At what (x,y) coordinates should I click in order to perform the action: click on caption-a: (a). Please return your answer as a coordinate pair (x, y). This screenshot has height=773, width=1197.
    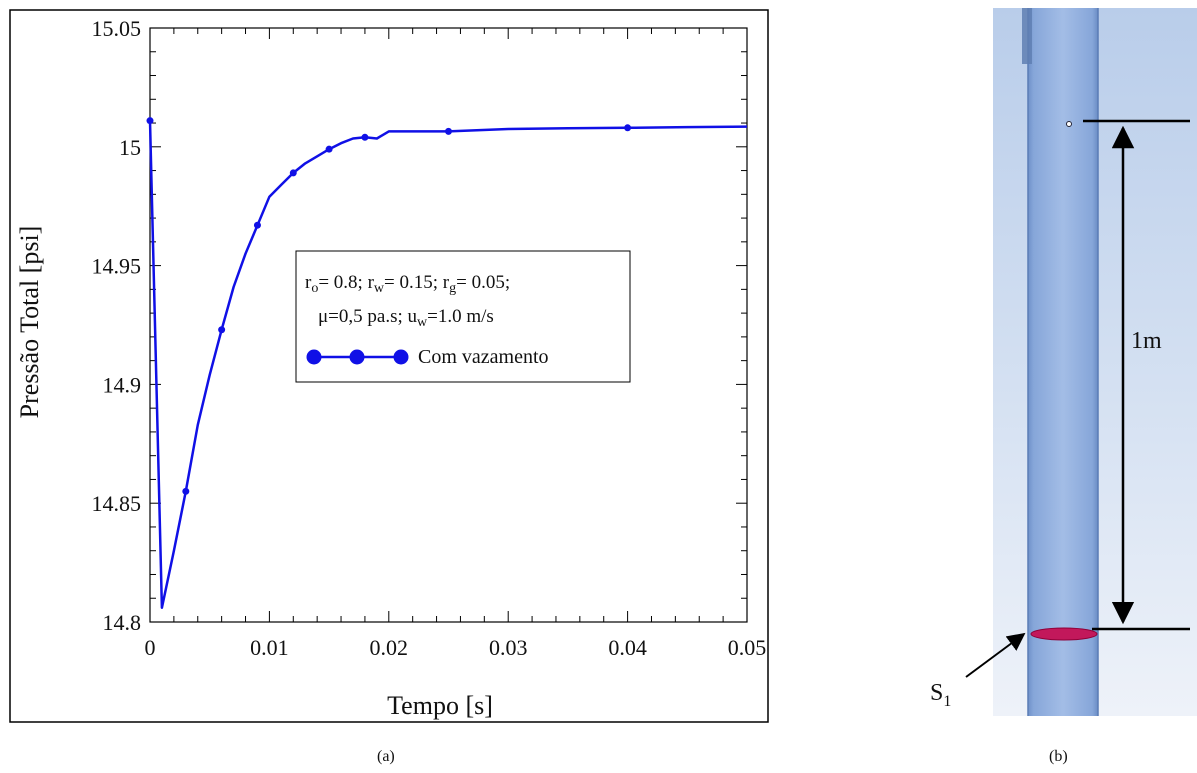
    Looking at the image, I should click on (386, 756).